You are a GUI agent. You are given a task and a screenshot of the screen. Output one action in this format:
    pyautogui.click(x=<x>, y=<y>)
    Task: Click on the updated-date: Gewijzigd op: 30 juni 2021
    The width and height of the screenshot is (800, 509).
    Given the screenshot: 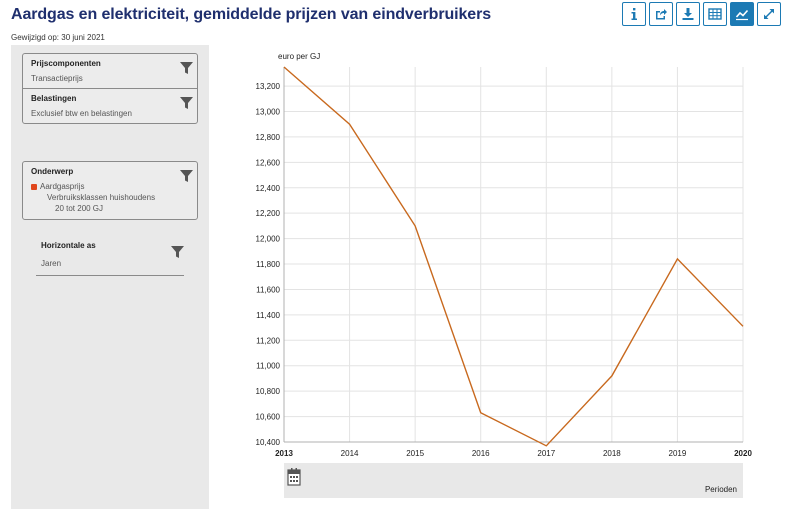 What is the action you would take?
    pyautogui.click(x=58, y=37)
    